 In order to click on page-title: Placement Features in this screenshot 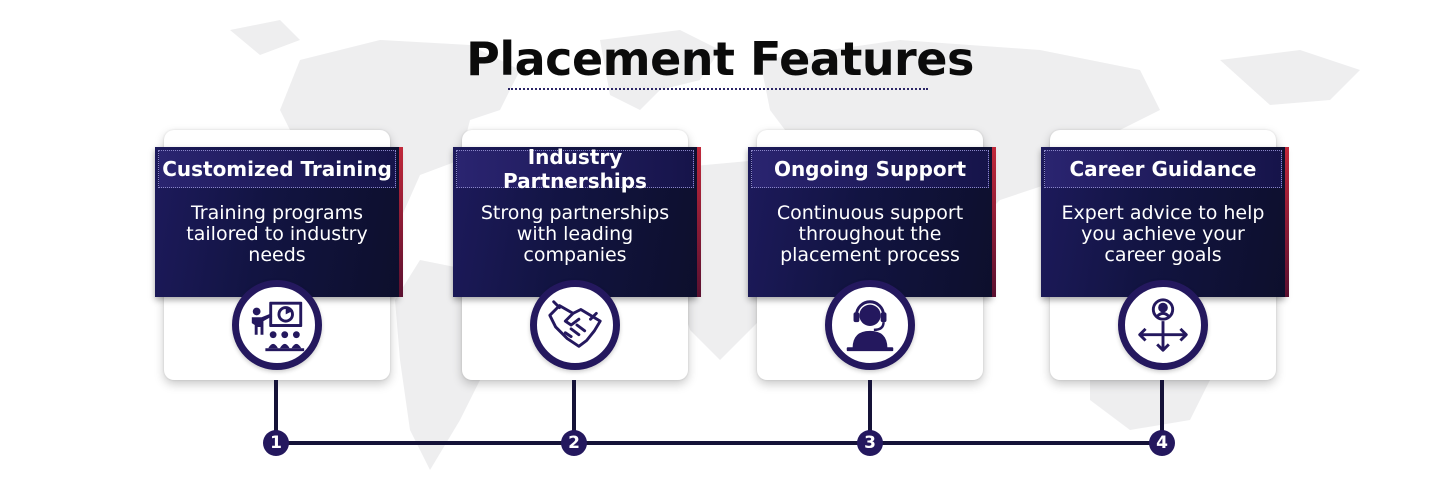, I will do `click(720, 59)`.